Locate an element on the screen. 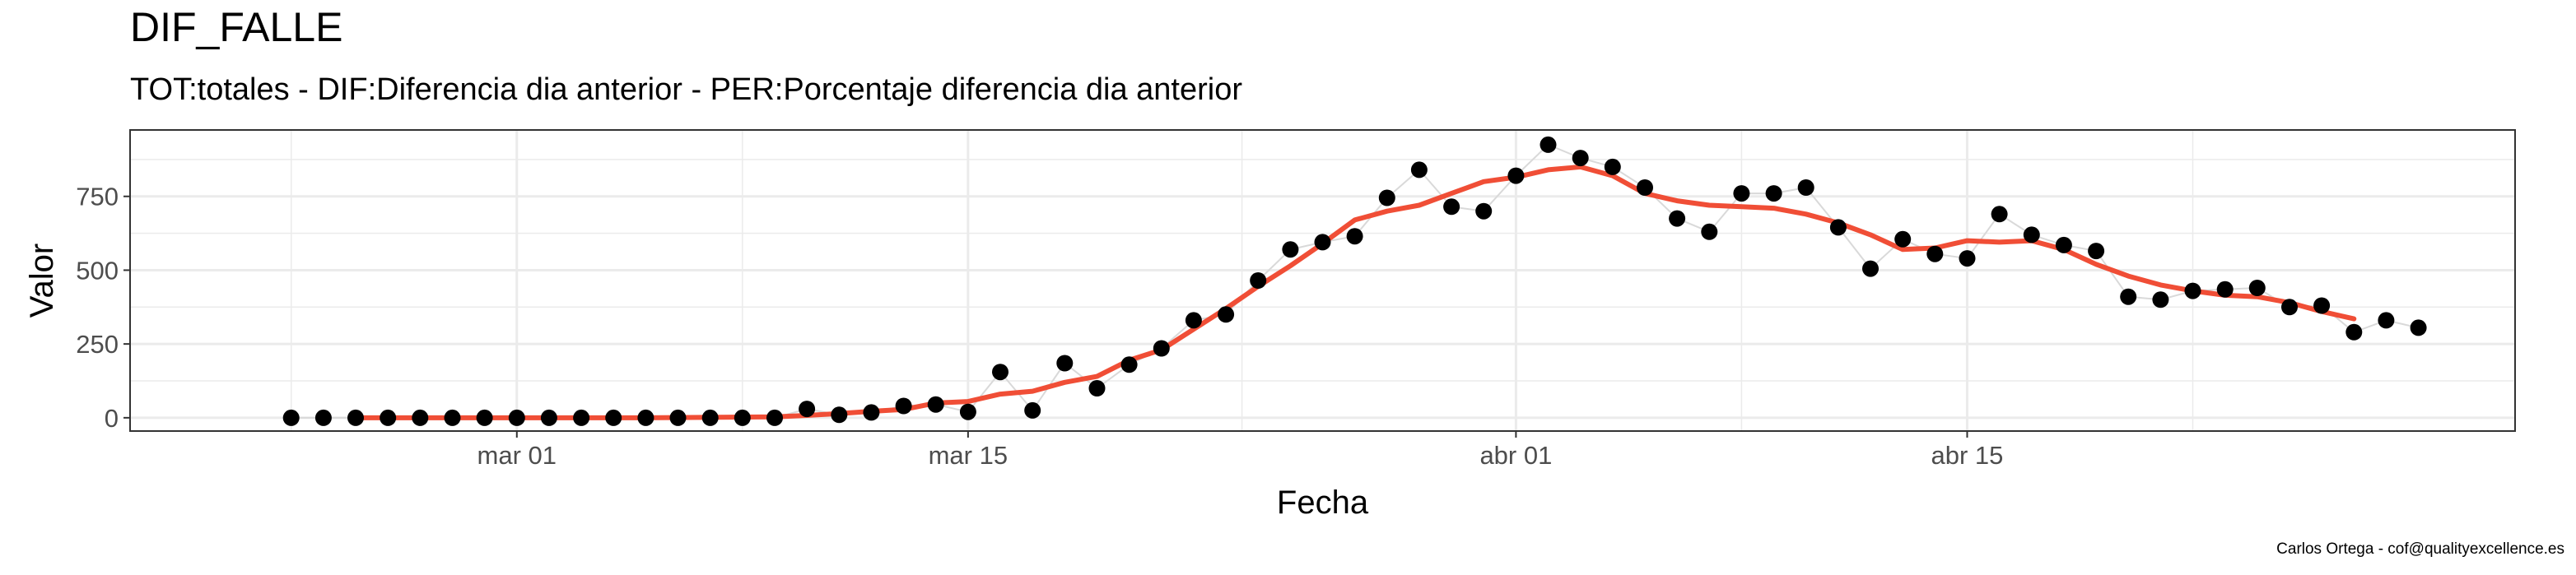 This screenshot has height=575, width=2576. y-axis-title: Valor is located at coordinates (42, 280).